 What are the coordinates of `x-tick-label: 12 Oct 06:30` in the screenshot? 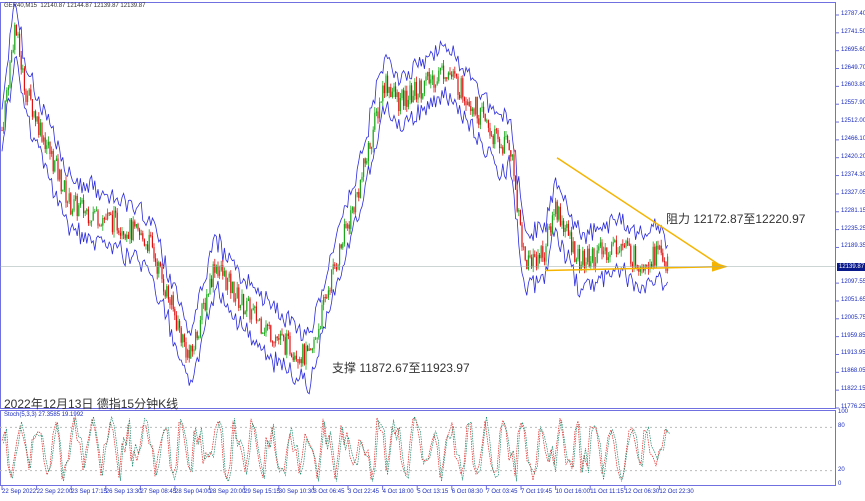 It's located at (642, 492).